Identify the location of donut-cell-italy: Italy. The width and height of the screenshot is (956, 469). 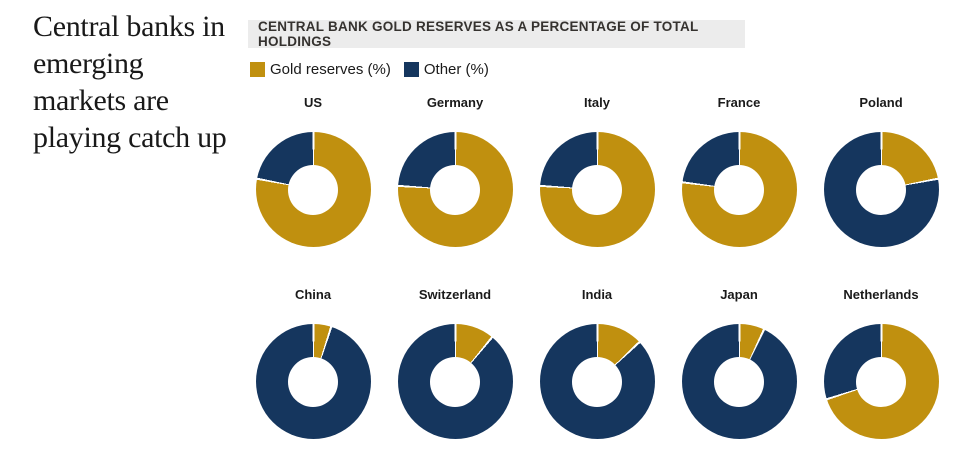
(597, 171).